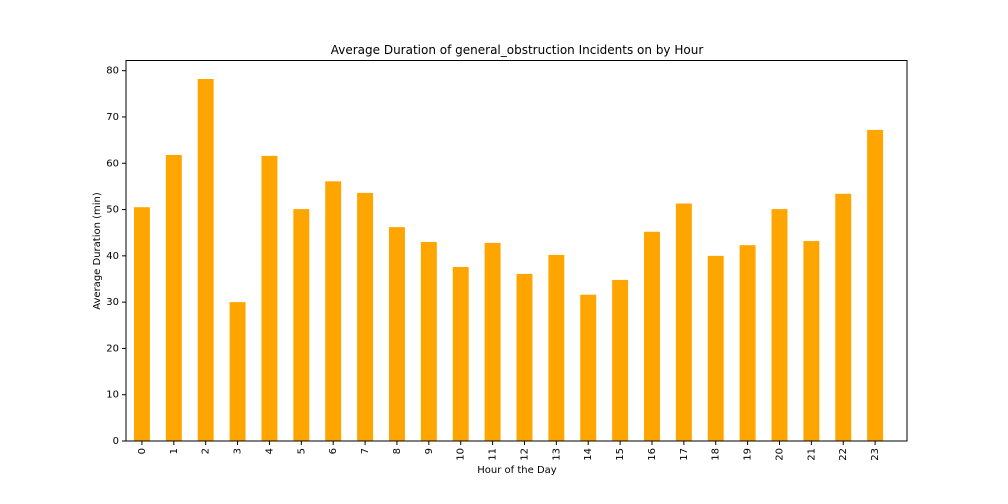 The width and height of the screenshot is (1008, 504). What do you see at coordinates (333, 451) in the screenshot?
I see `x-tick-label: 6` at bounding box center [333, 451].